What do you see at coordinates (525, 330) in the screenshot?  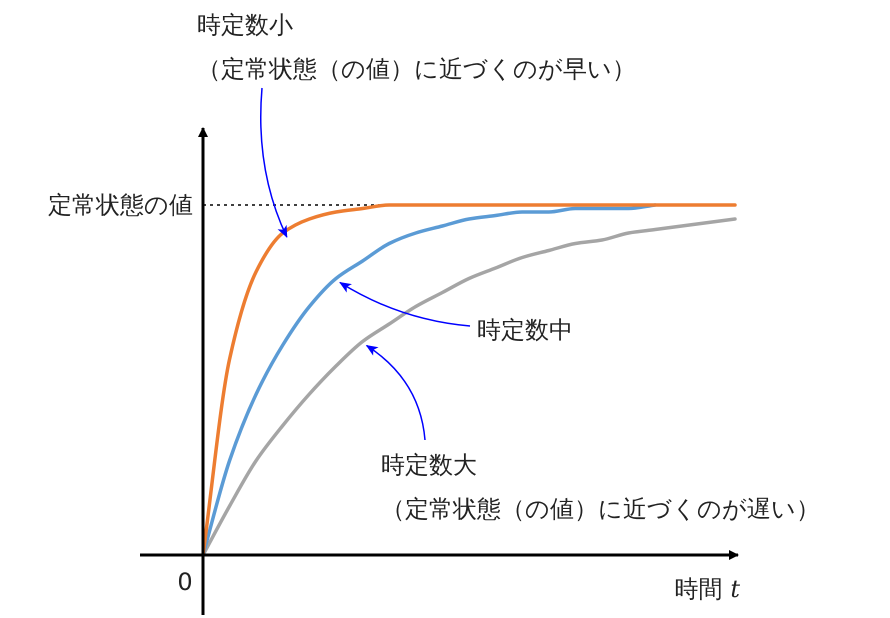 I see `annotation: 時定数中` at bounding box center [525, 330].